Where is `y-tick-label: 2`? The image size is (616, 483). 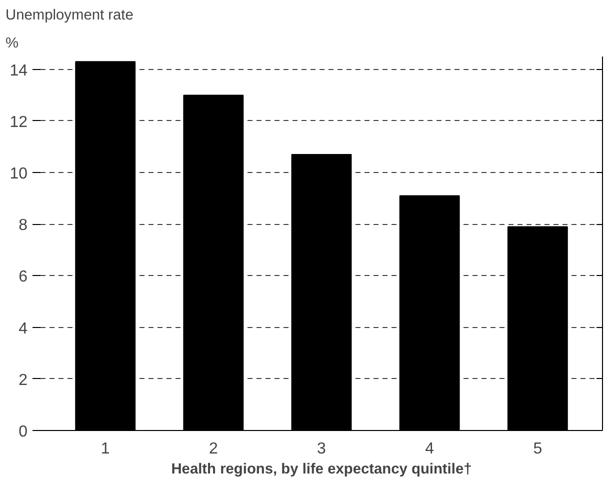 y-tick-label: 2 is located at coordinates (23, 380).